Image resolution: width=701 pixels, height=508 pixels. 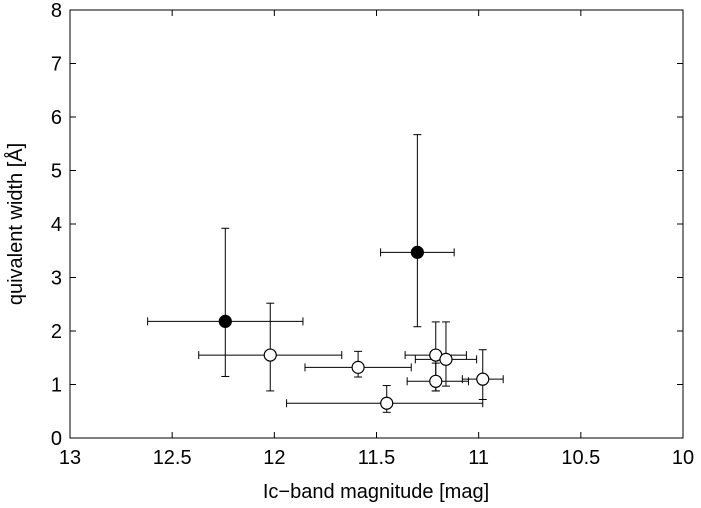 What do you see at coordinates (56, 439) in the screenshot?
I see `y-tick-label: 0` at bounding box center [56, 439].